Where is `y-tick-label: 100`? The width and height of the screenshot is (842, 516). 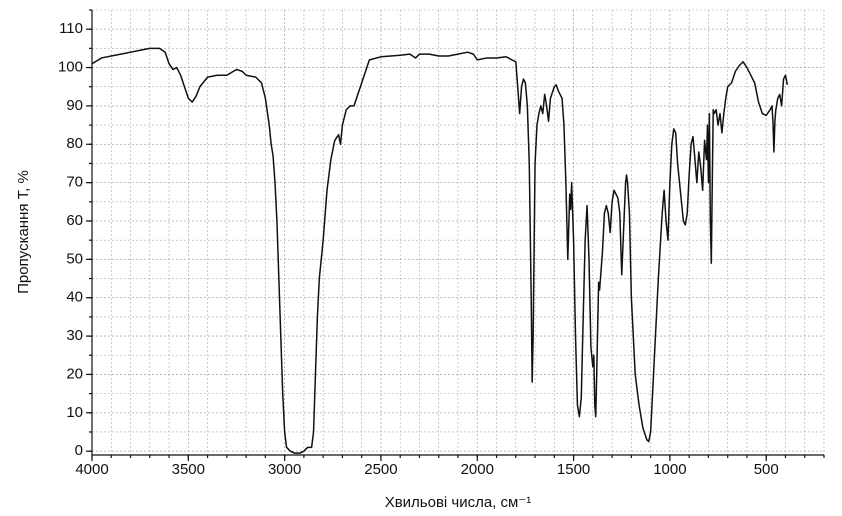 y-tick-label: 100 is located at coordinates (70, 67).